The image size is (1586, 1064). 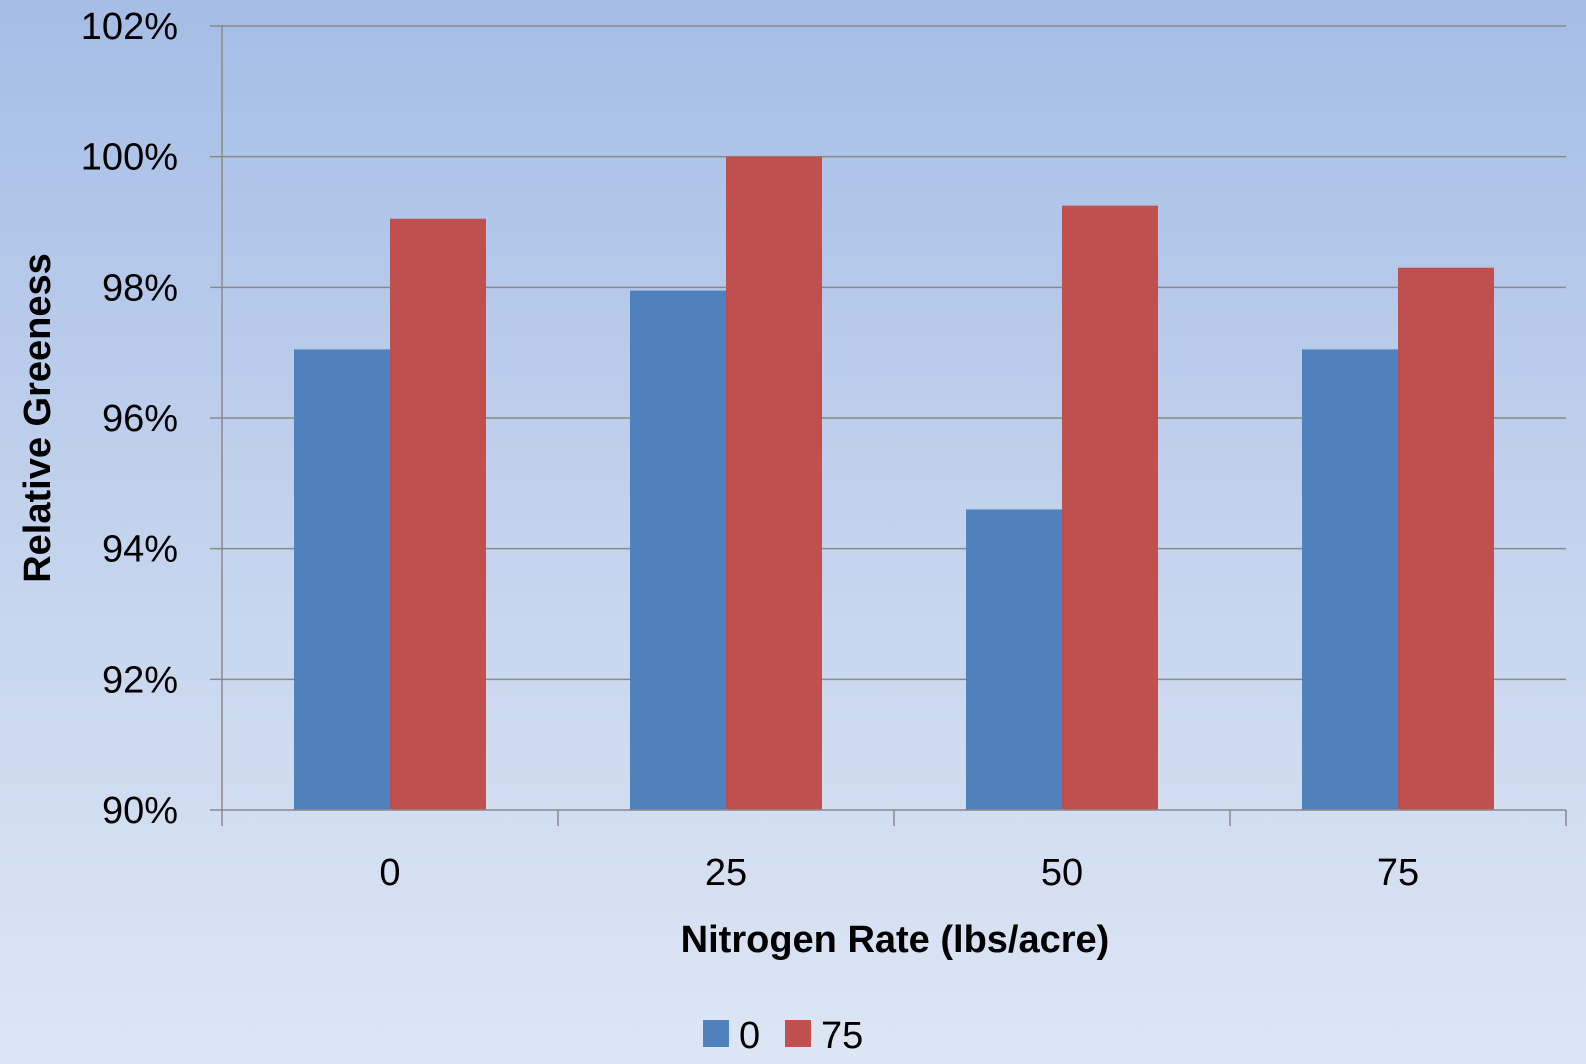 What do you see at coordinates (140, 419) in the screenshot?
I see `y-tick-label: 96%` at bounding box center [140, 419].